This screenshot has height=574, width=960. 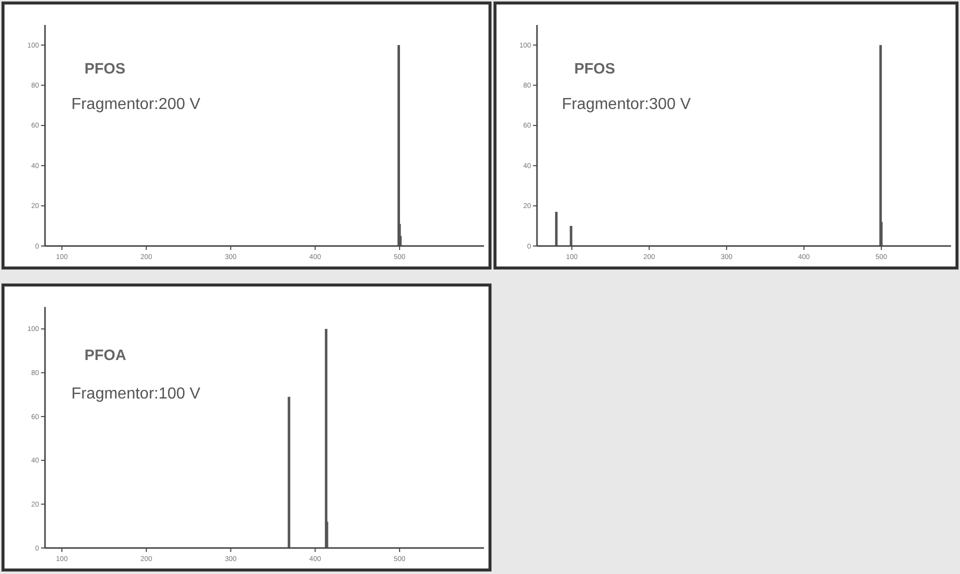 I want to click on text: Fragmentor:300 V, so click(x=627, y=104).